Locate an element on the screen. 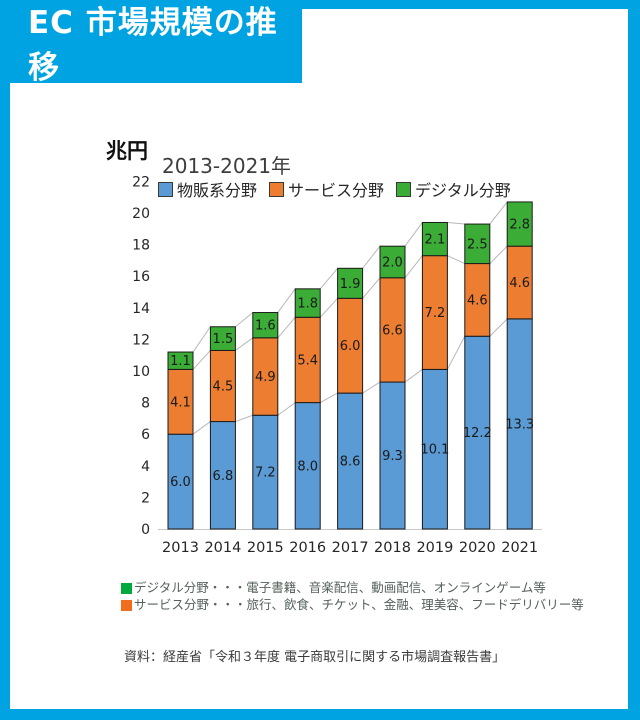 The image size is (640, 720). bar-value-label: 8.0 is located at coordinates (307, 466).